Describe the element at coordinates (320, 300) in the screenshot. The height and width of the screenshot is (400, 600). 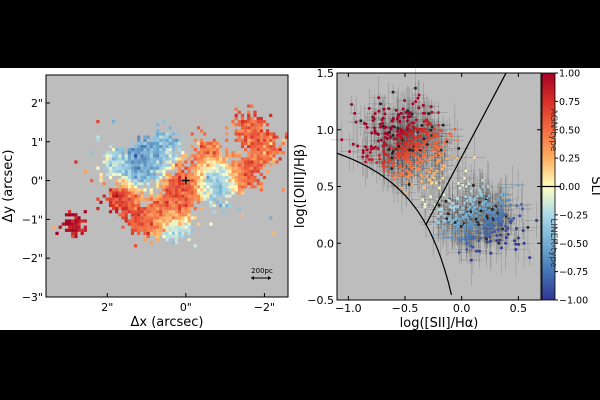
I see `y-tick-label: −0.5` at that location.